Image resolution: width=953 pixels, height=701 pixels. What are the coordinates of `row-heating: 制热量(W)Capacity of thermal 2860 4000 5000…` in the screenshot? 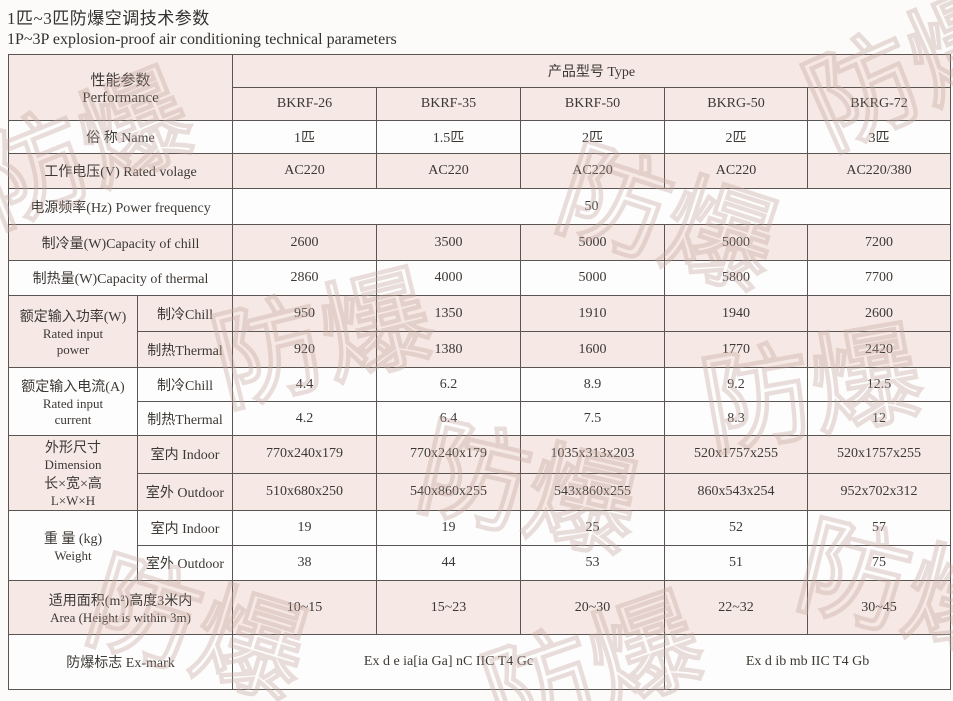 It's located at (479, 278).